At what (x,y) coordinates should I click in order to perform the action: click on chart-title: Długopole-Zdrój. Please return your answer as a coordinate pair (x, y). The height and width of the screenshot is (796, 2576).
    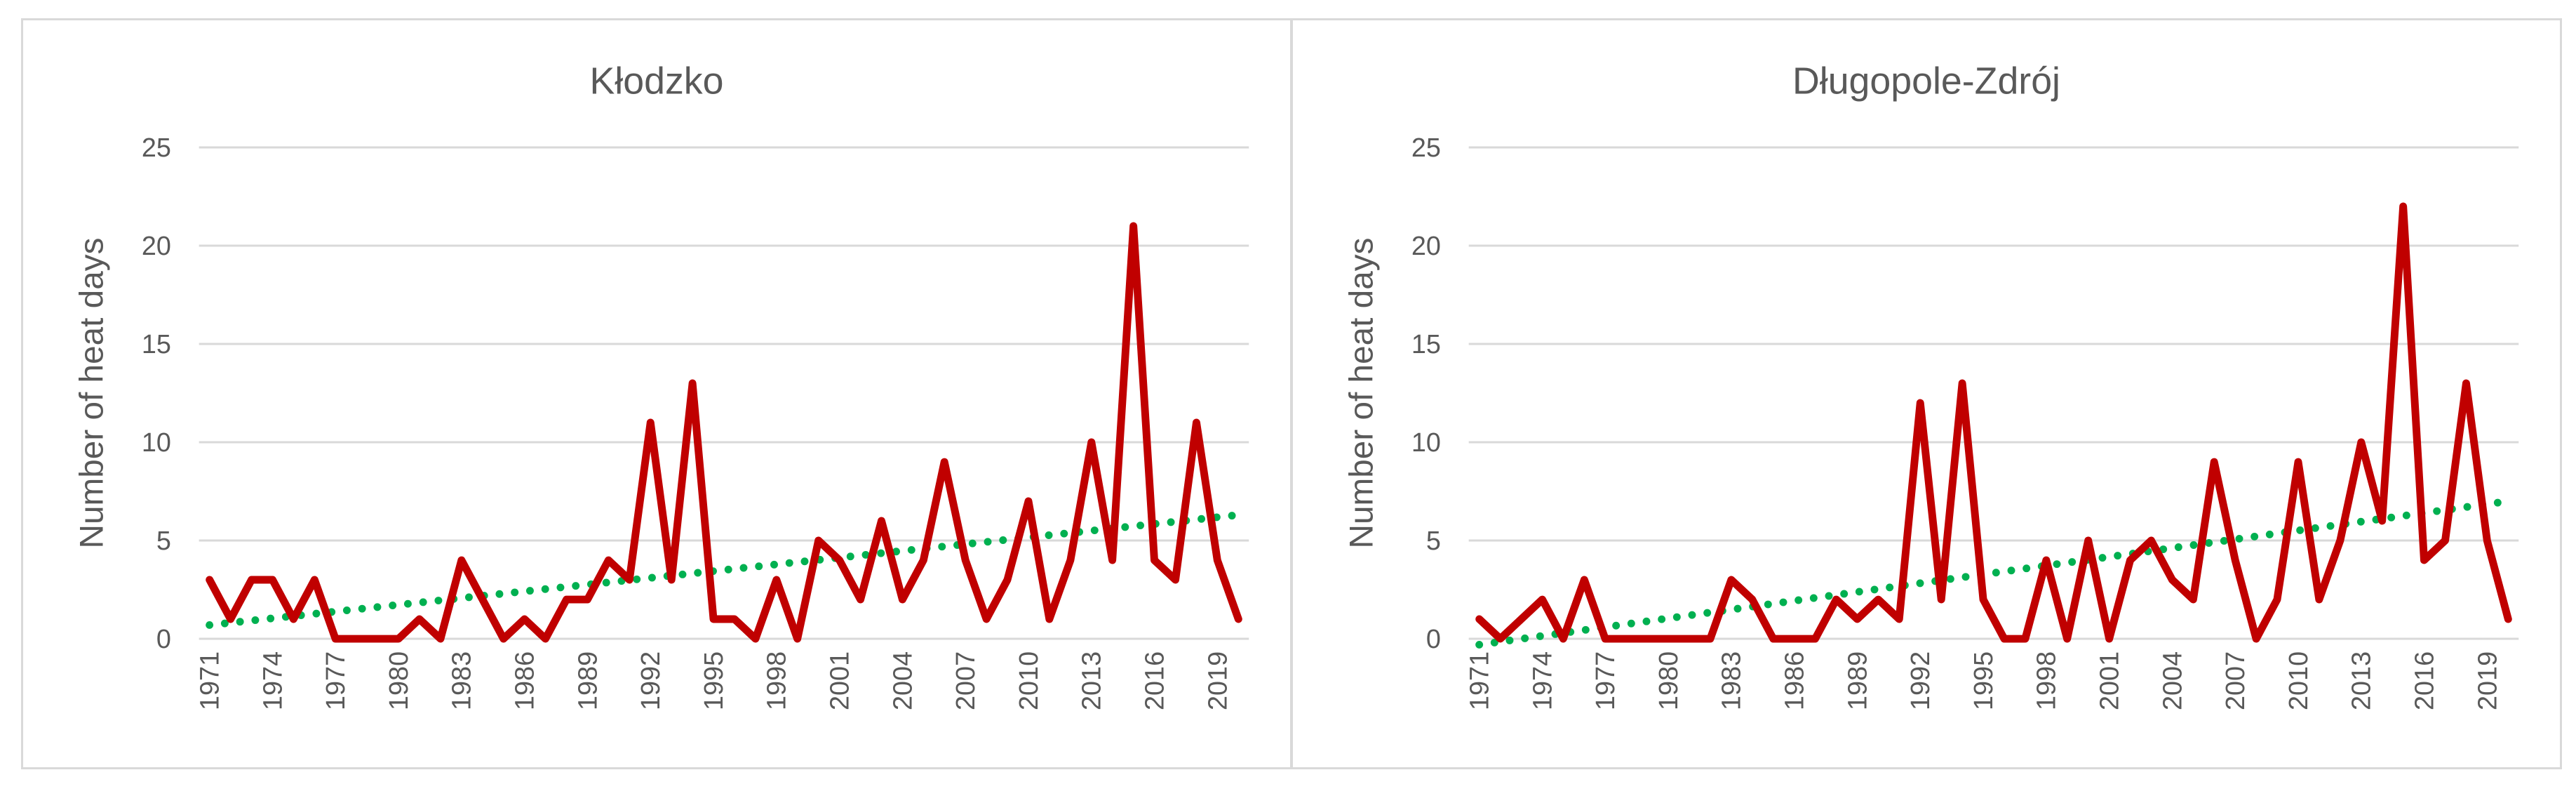
    Looking at the image, I should click on (1926, 81).